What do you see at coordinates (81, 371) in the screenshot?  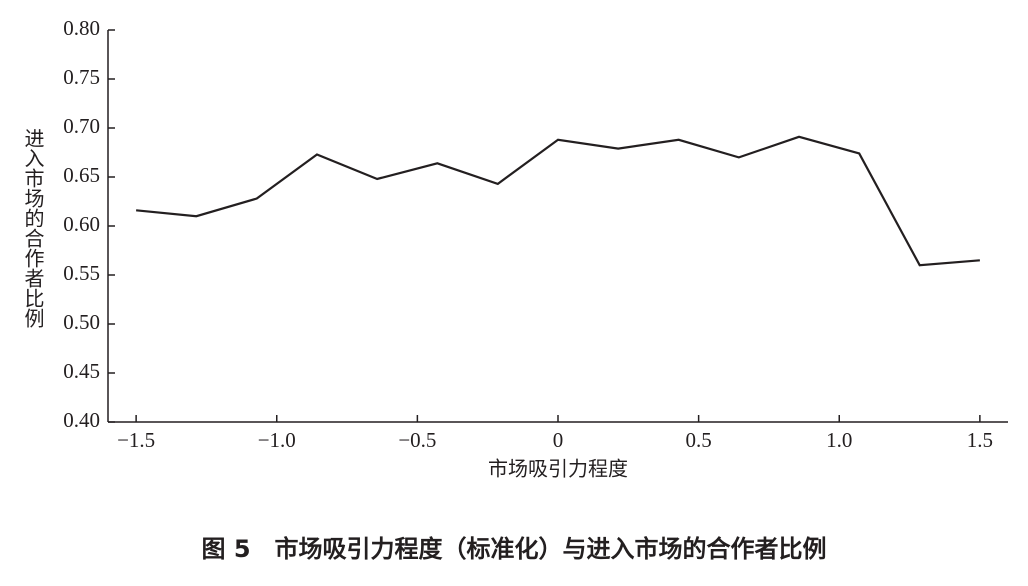 I see `y-tick-label: 0.45` at bounding box center [81, 371].